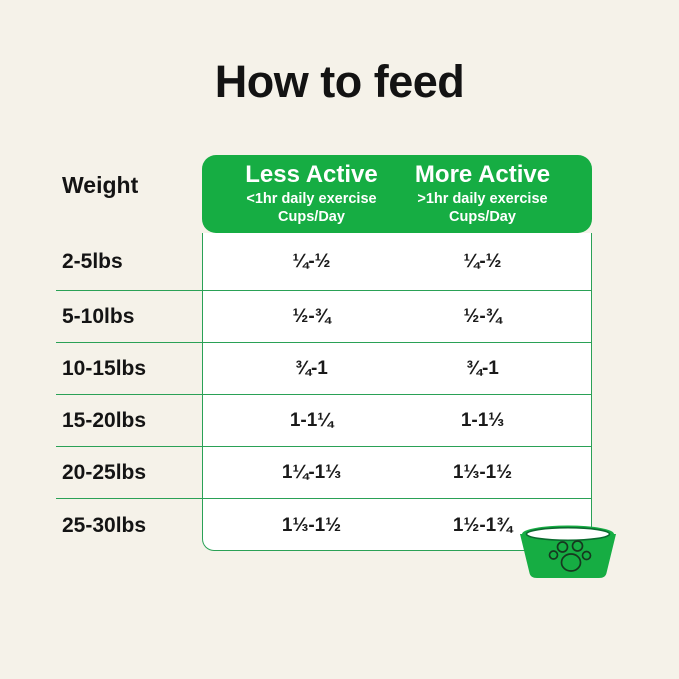 This screenshot has width=679, height=679. I want to click on less-active-value: 1-1¼, so click(311, 420).